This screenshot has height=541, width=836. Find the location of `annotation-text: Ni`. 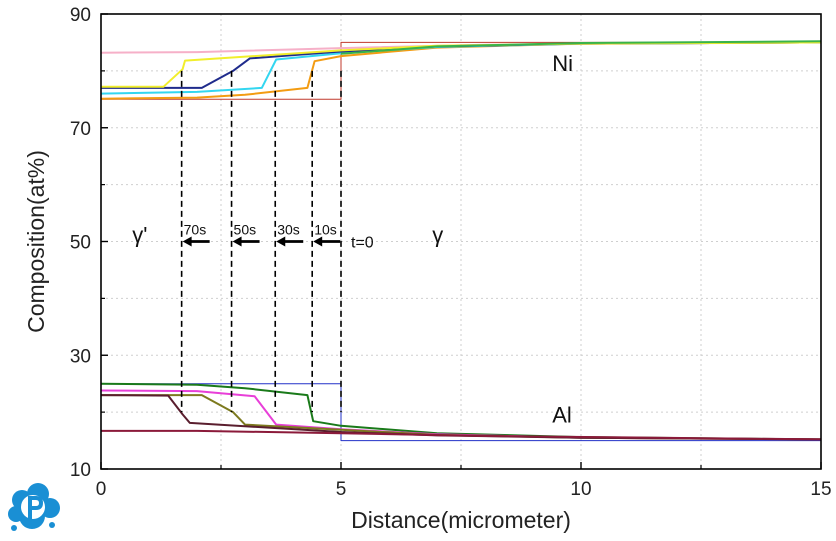

annotation-text: Ni is located at coordinates (562, 63).